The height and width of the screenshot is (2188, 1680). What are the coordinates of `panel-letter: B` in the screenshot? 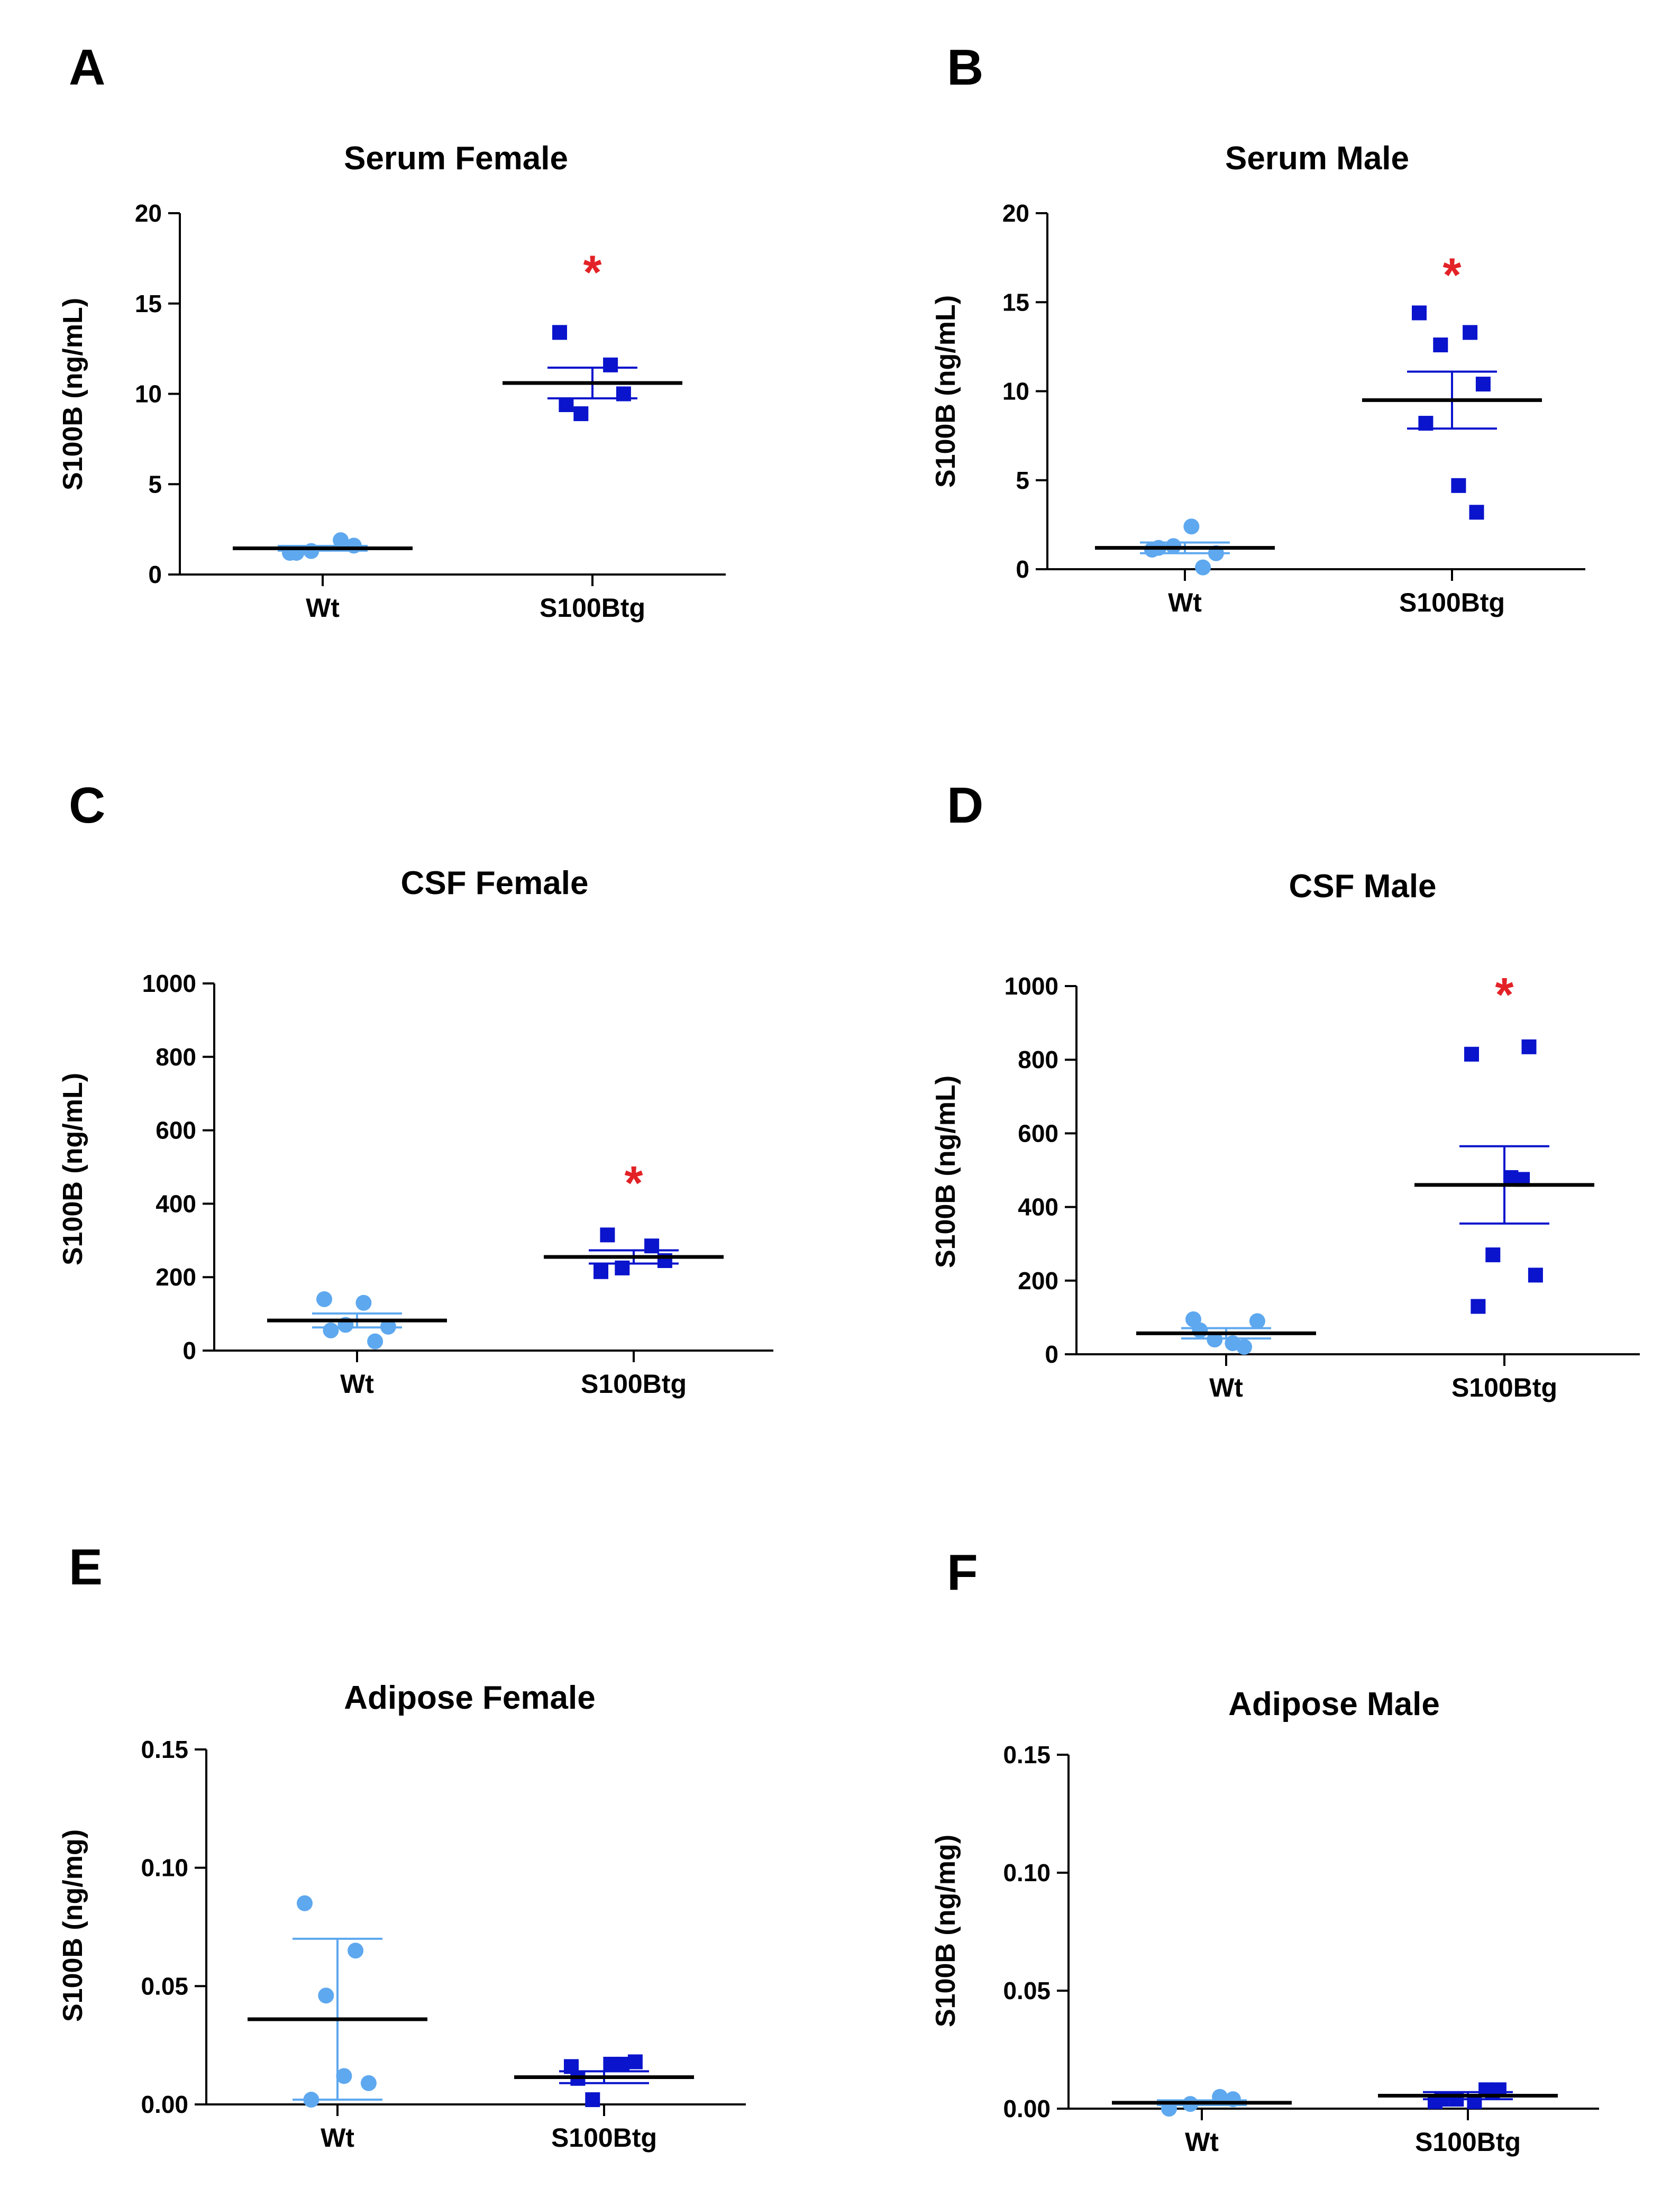 It's located at (965, 67).